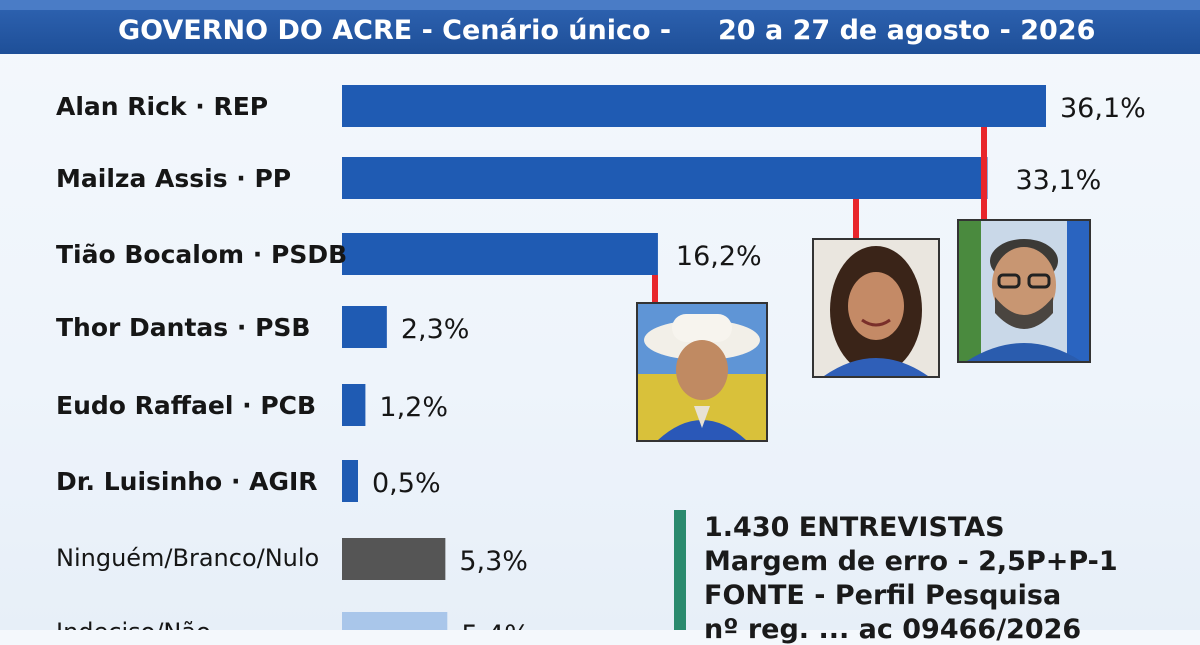  I want to click on category-label-2: Tião Bocalom · PSDB, so click(201, 254).